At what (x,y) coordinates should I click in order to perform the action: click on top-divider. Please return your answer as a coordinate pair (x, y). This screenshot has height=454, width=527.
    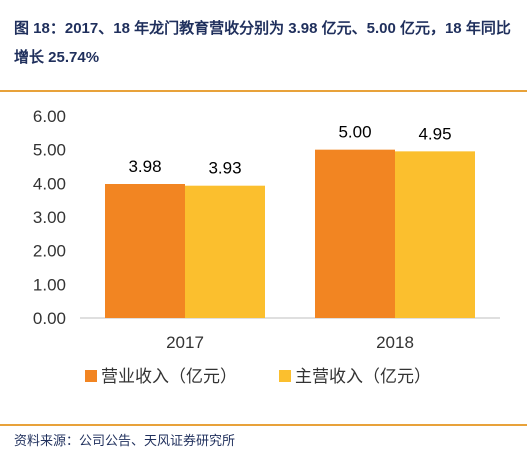
    Looking at the image, I should click on (263, 91).